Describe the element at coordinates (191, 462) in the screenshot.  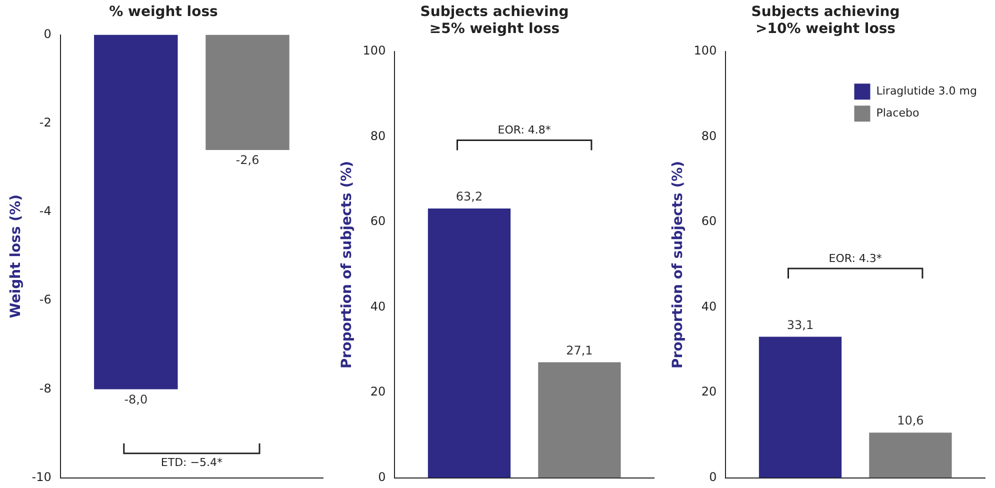
I see `annotation: ETD: −5.4*` at that location.